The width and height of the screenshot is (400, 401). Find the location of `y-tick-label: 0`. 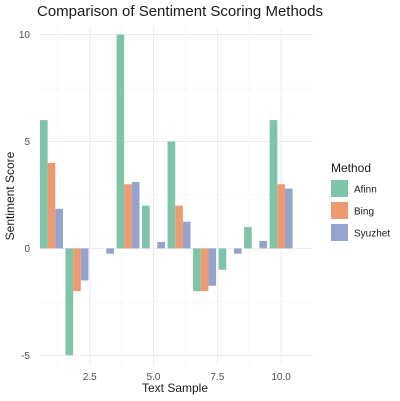

y-tick-label: 0 is located at coordinates (27, 249).